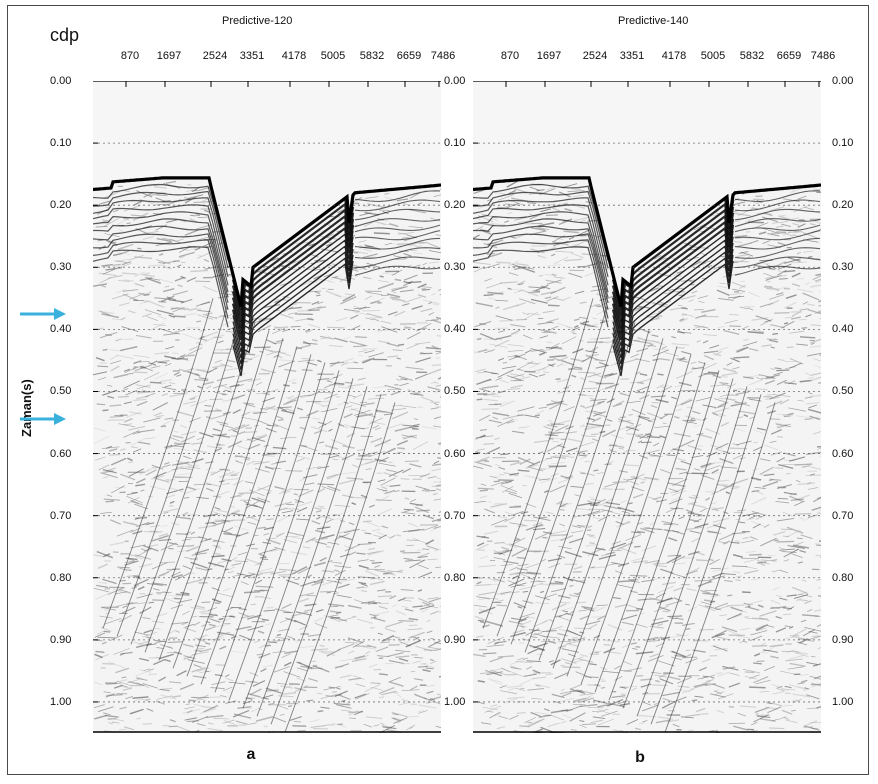 The width and height of the screenshot is (878, 784). I want to click on time-label-mid-0.20: 0.20, so click(455, 205).